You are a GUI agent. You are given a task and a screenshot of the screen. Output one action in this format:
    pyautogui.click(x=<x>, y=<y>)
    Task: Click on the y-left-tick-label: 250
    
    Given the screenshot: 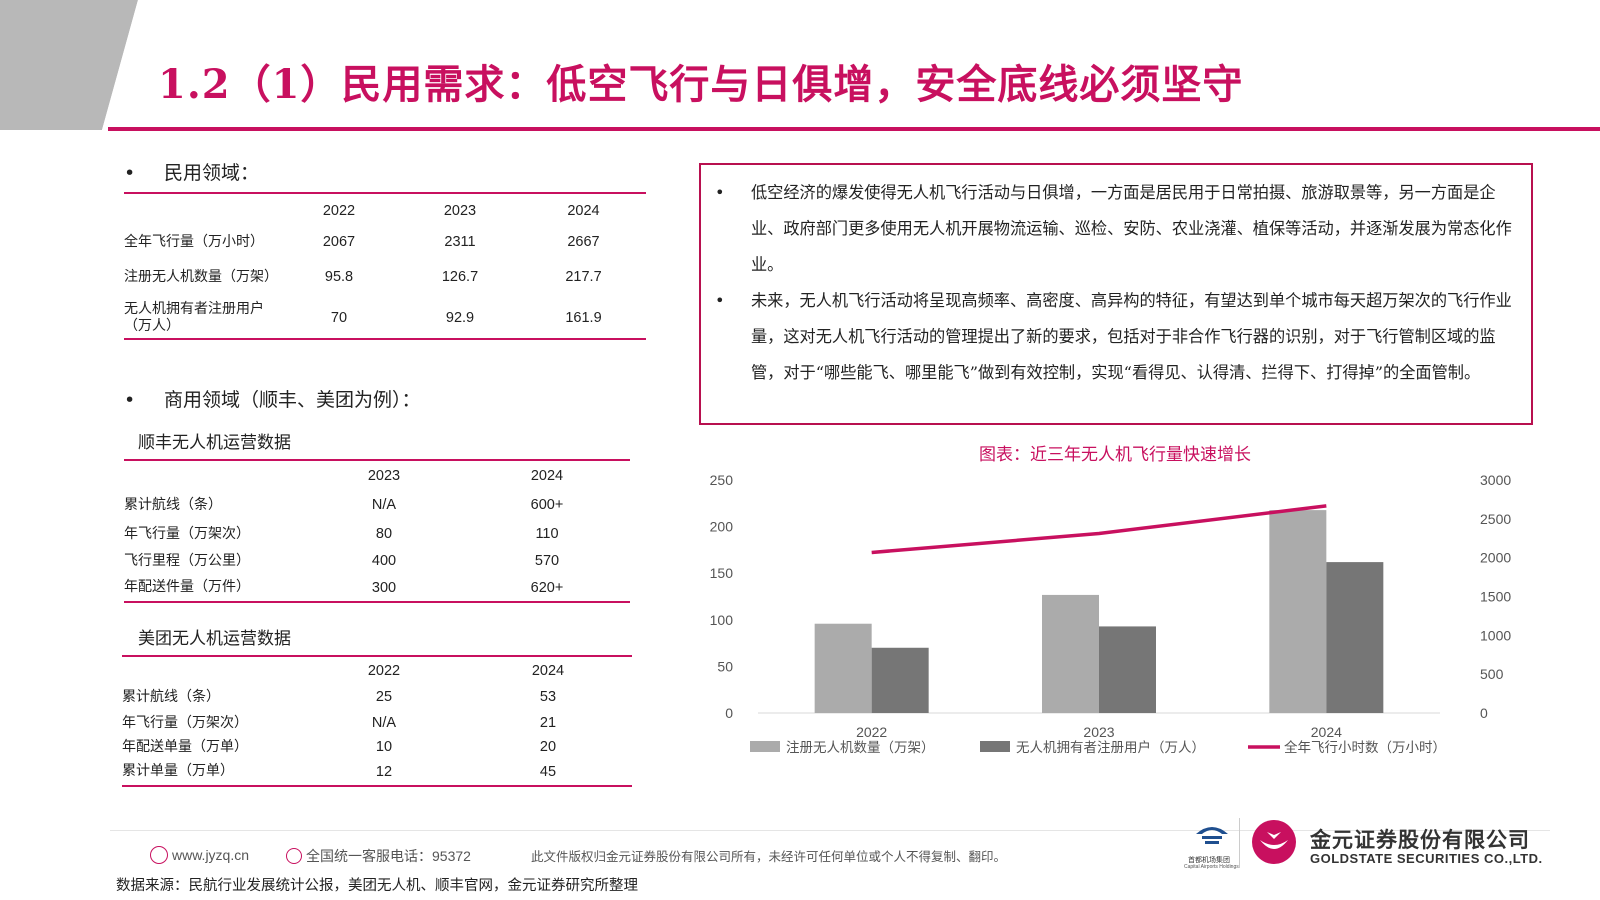 What is the action you would take?
    pyautogui.click(x=722, y=480)
    